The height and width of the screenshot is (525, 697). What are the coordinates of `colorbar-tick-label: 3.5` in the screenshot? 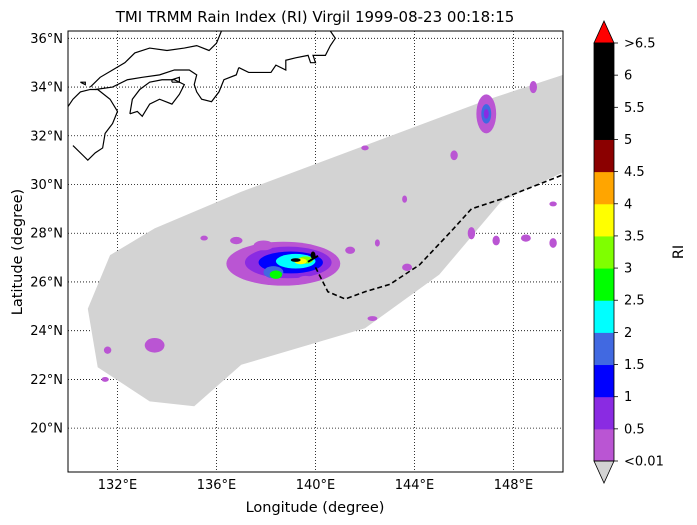 It's located at (634, 236).